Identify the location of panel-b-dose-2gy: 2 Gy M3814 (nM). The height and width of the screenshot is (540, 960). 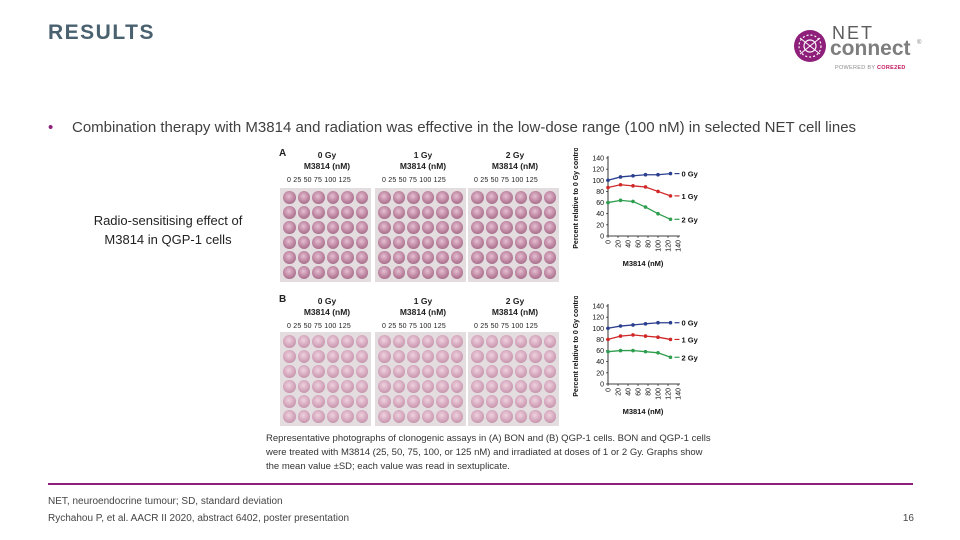
(515, 307).